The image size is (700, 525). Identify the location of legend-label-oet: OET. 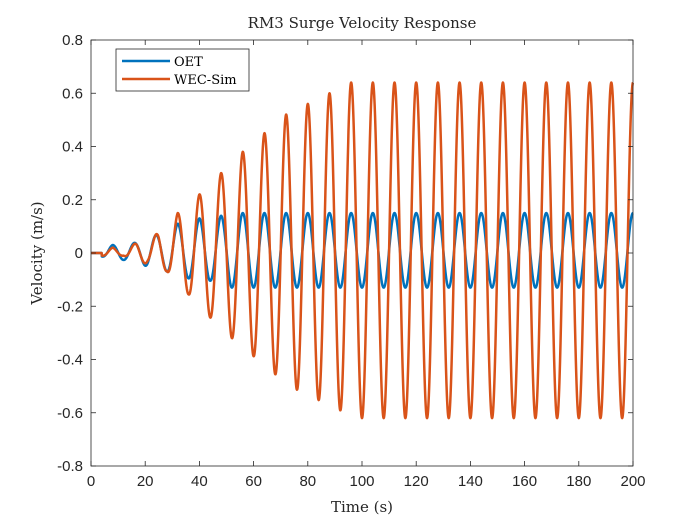
(188, 62).